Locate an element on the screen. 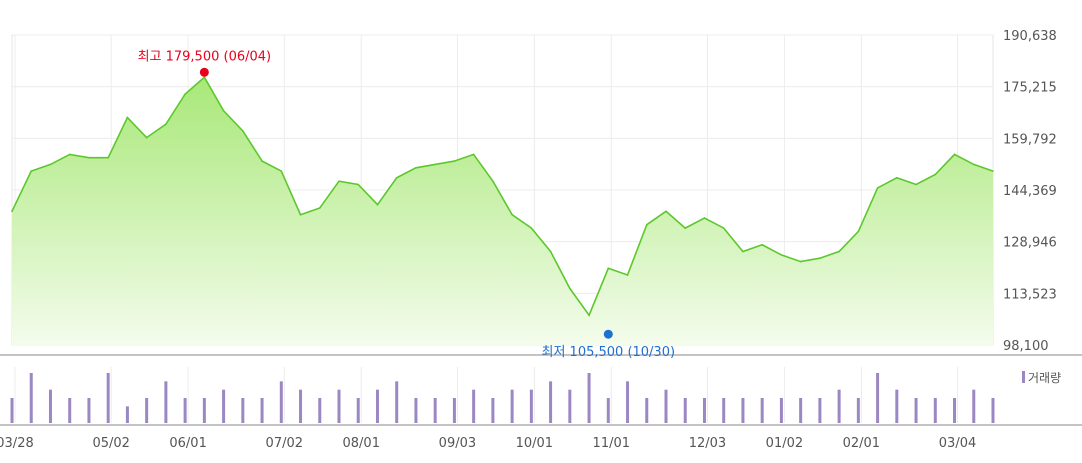  x-tick-label: 06/01 is located at coordinates (187, 443).